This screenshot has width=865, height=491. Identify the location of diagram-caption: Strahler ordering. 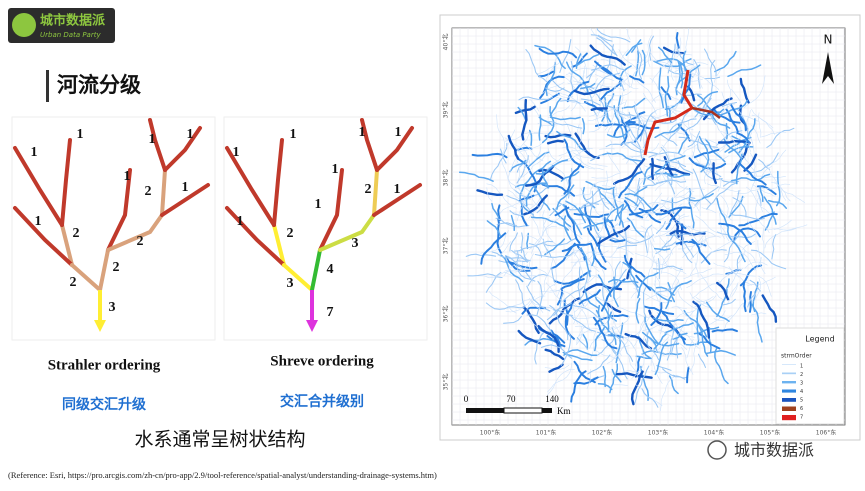
(104, 365).